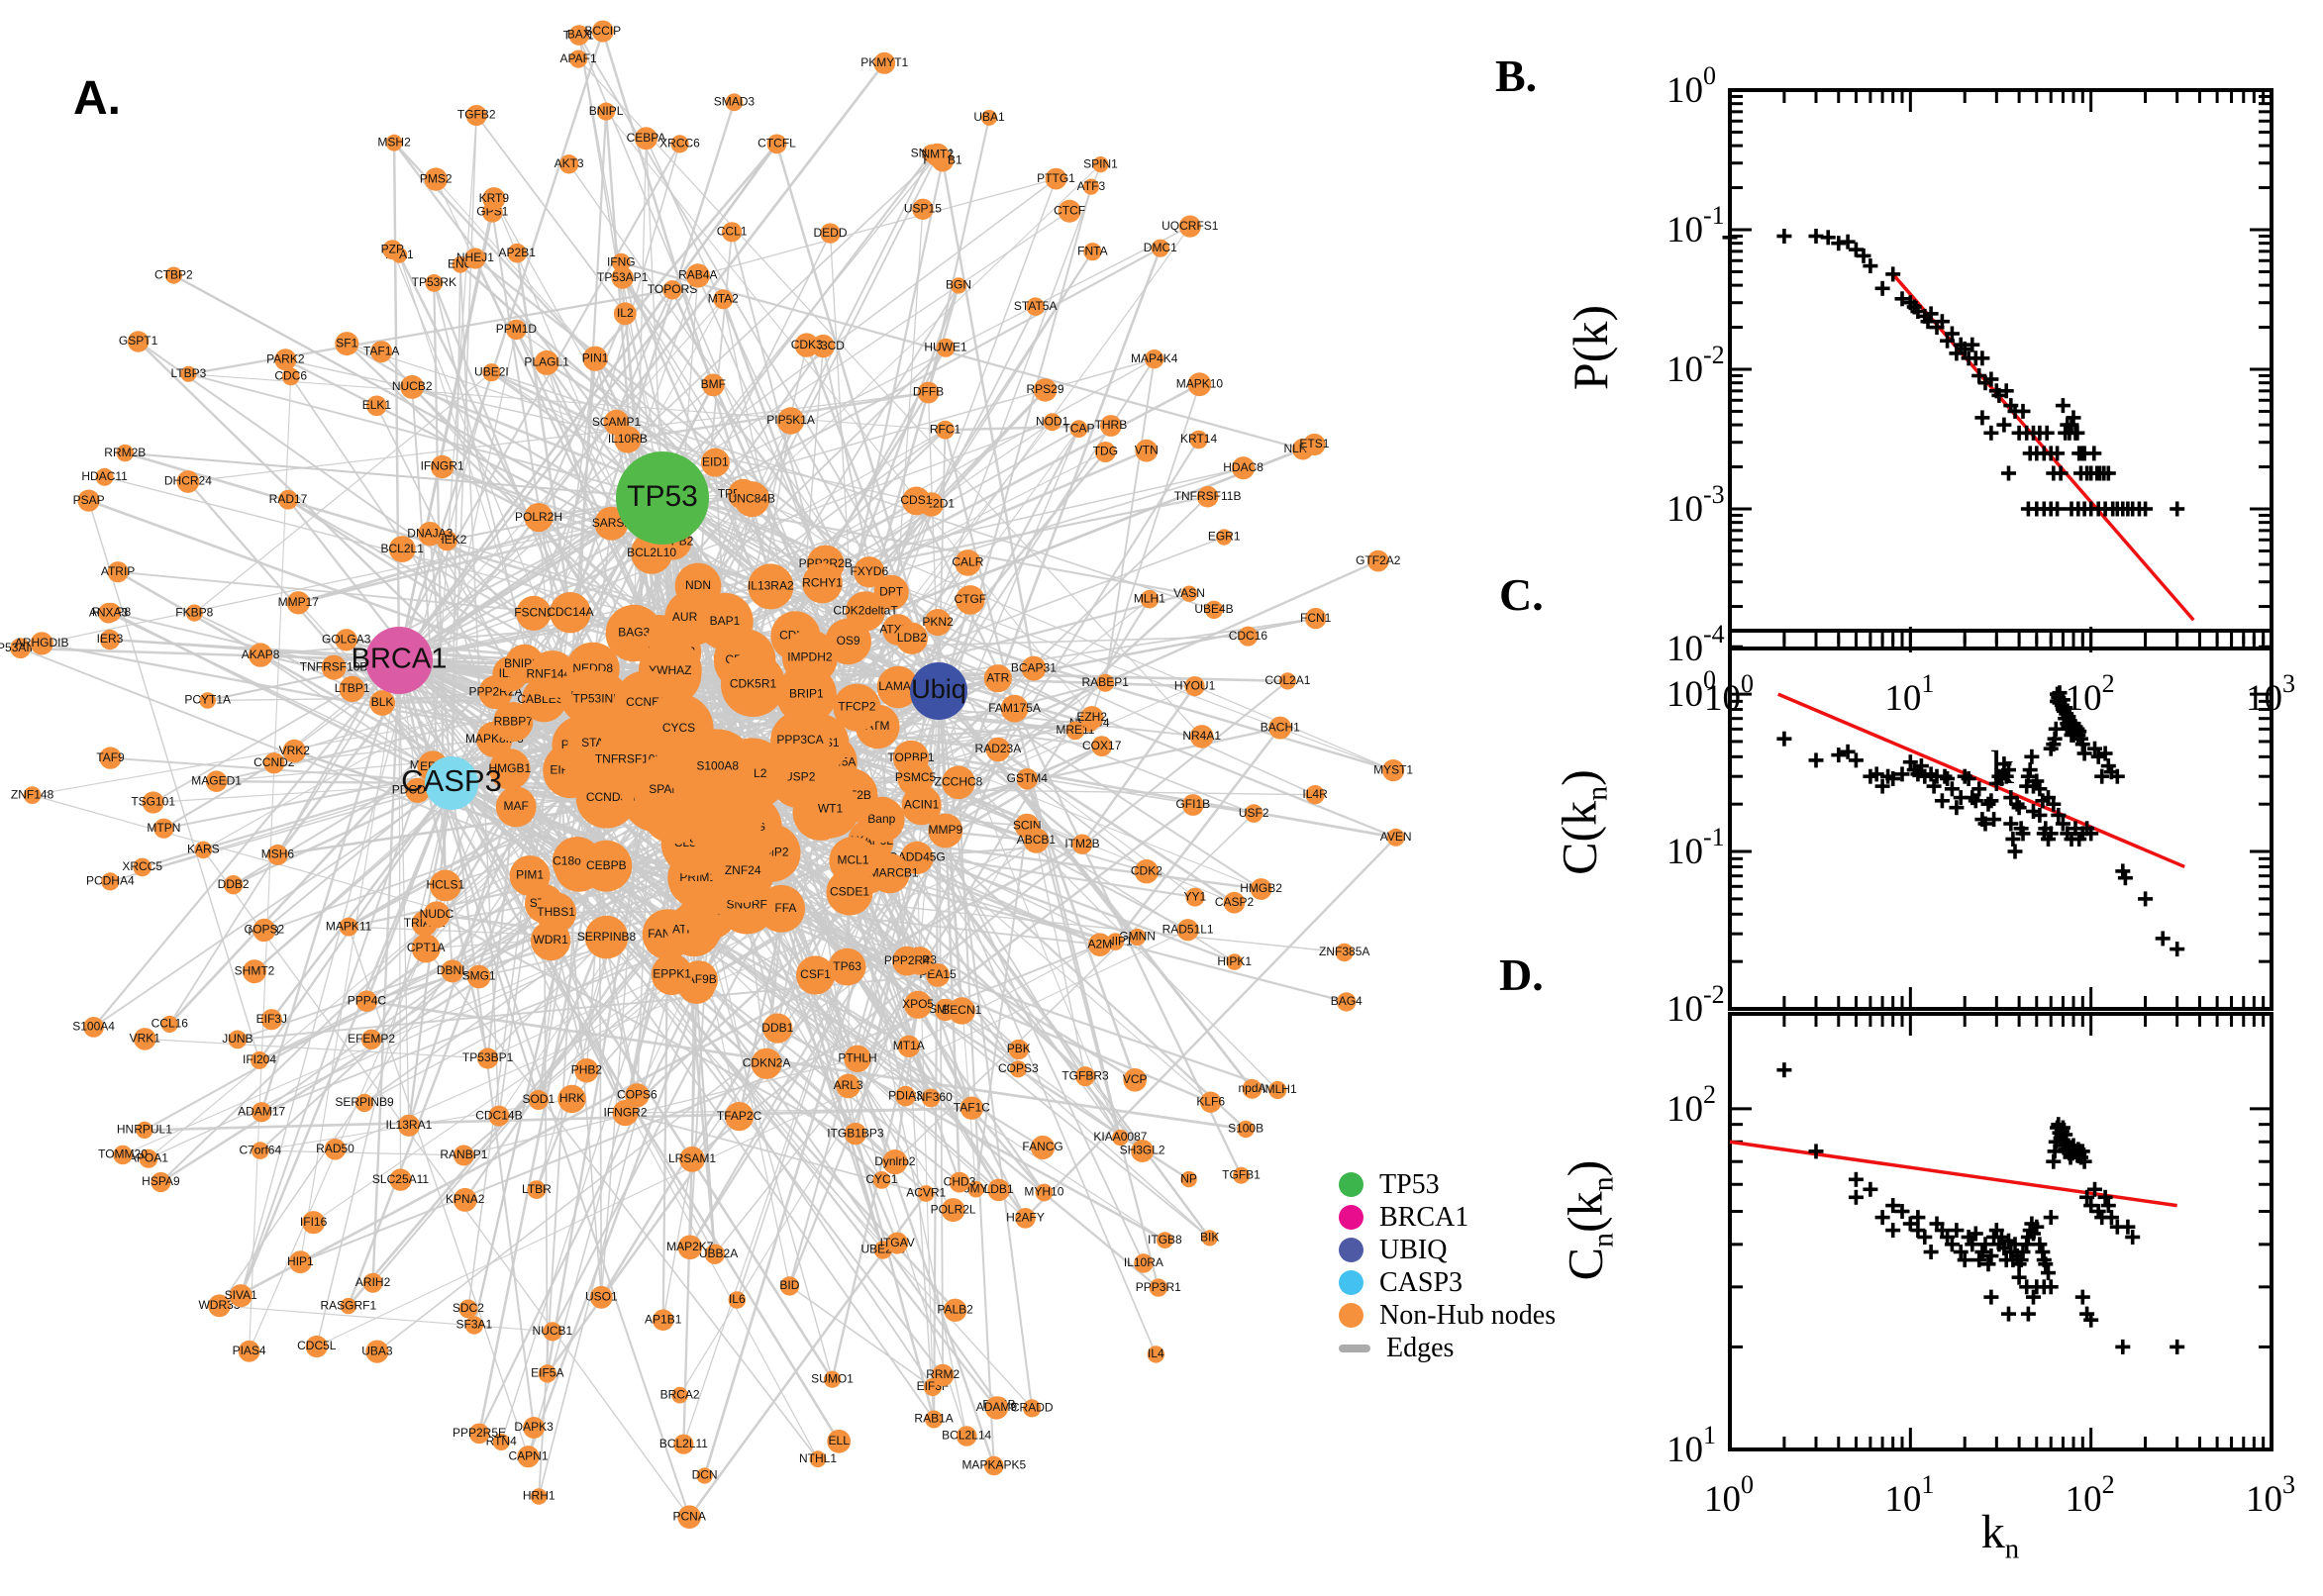 The width and height of the screenshot is (2323, 1596). Describe the element at coordinates (1354, 1348) in the screenshot. I see `legend-edge-line` at that location.